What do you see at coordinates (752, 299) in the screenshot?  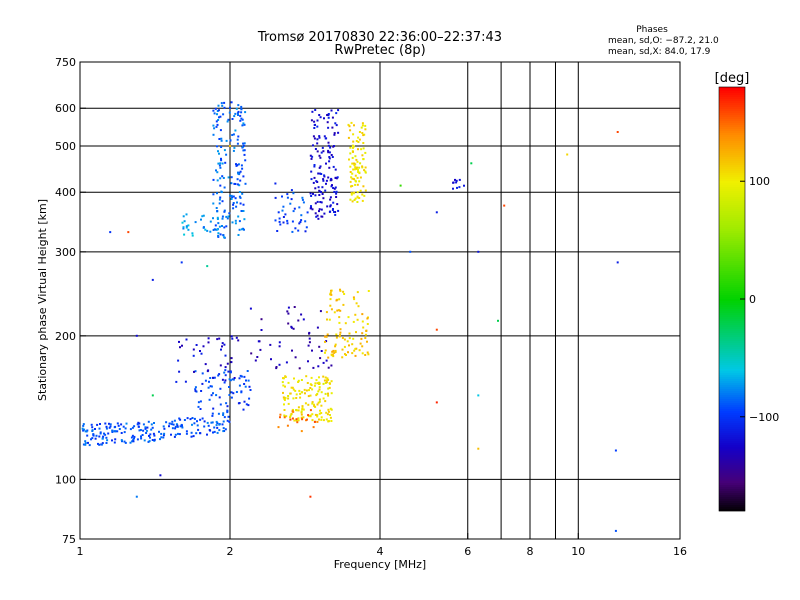 I see `colorbar-tick-label: 0` at bounding box center [752, 299].